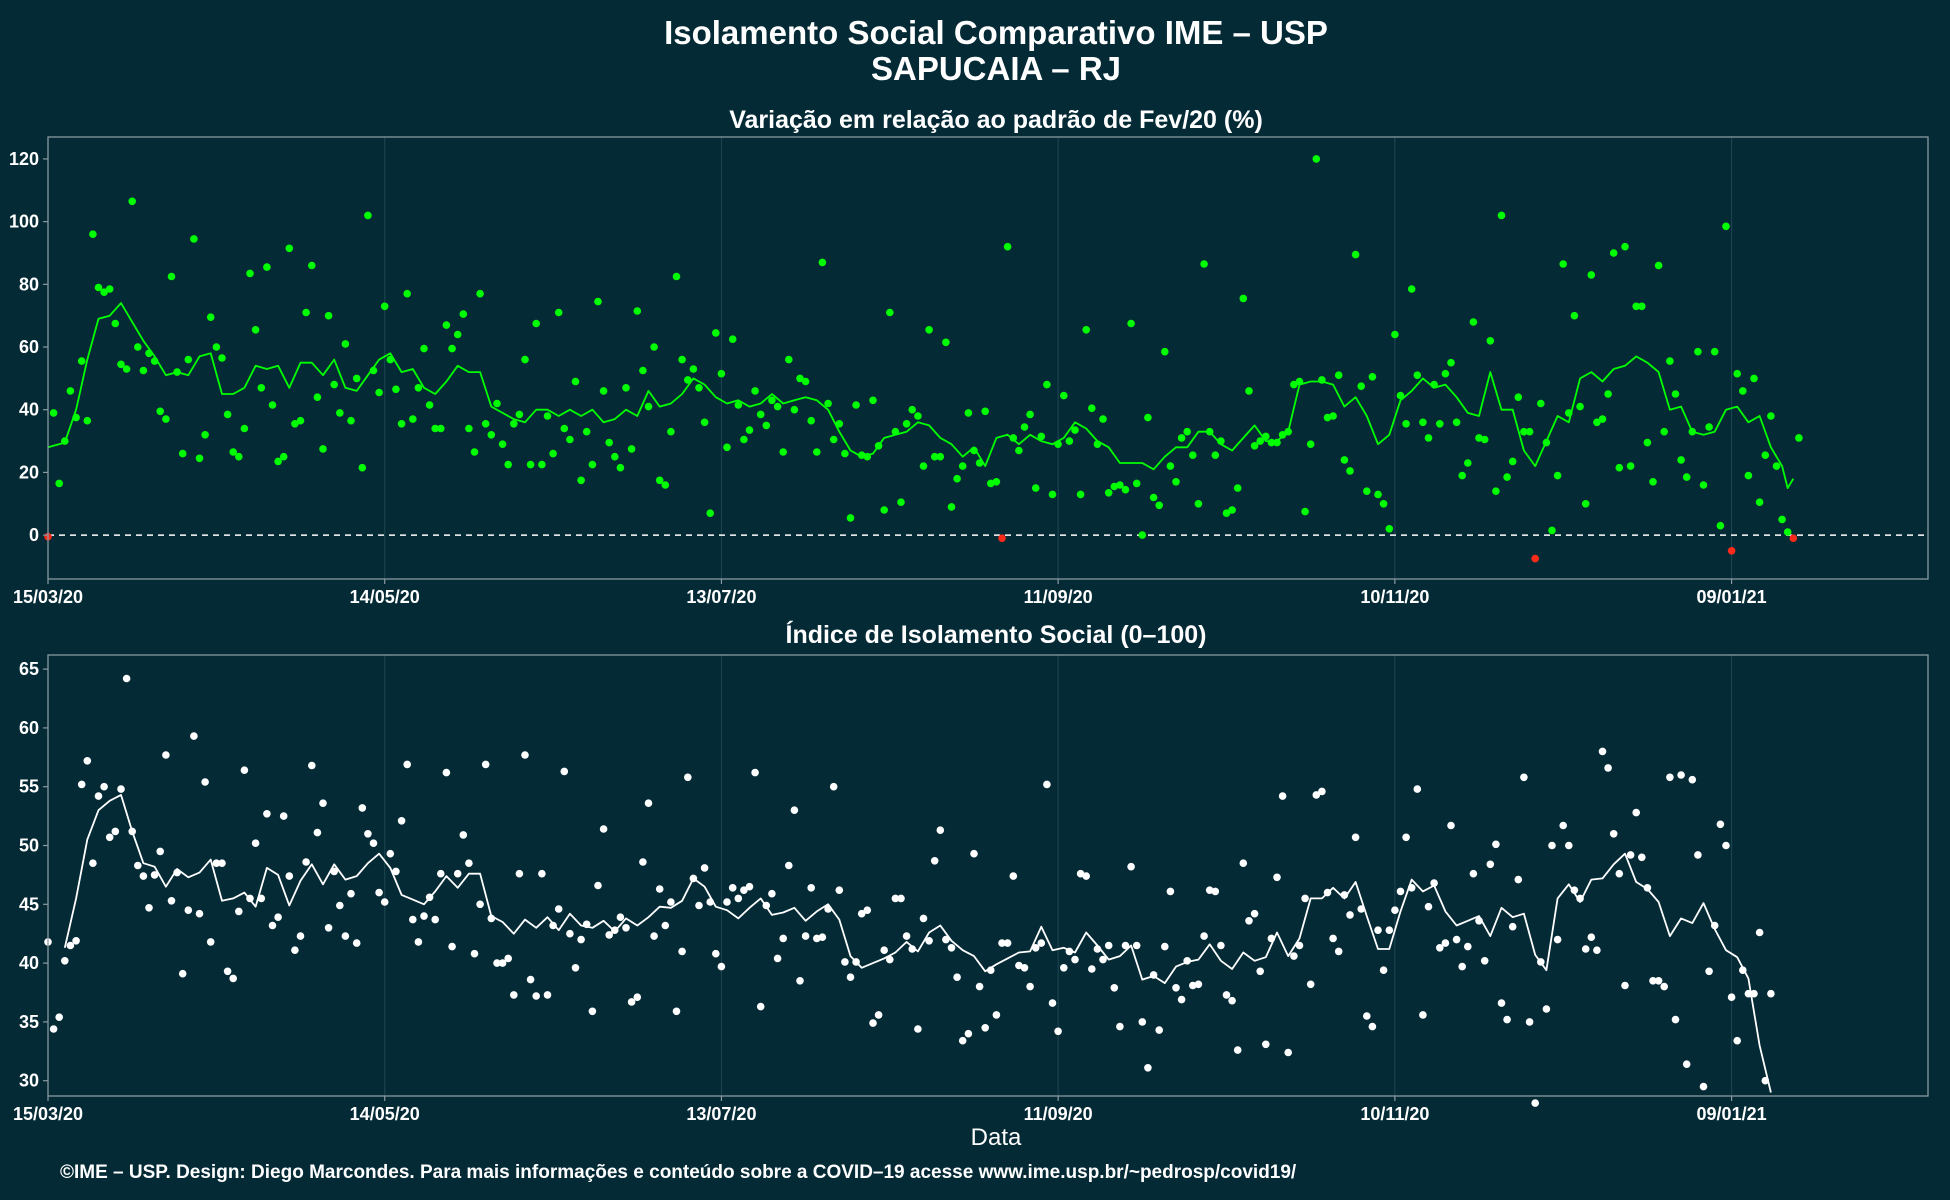 The width and height of the screenshot is (1950, 1200). What do you see at coordinates (1394, 1114) in the screenshot?
I see `x-tick-label: 10/11/20` at bounding box center [1394, 1114].